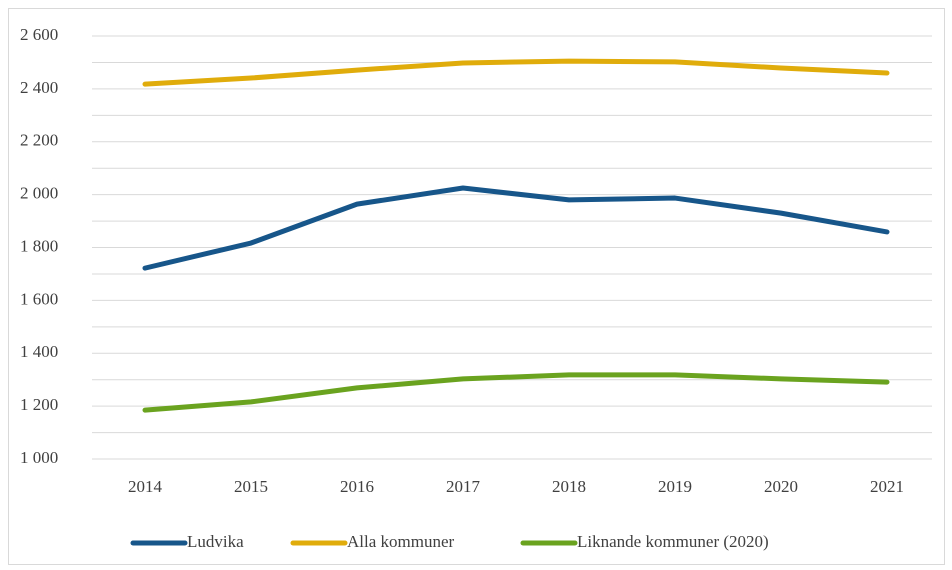  Describe the element at coordinates (39, 457) in the screenshot. I see `y-tick-label: 1 000` at that location.